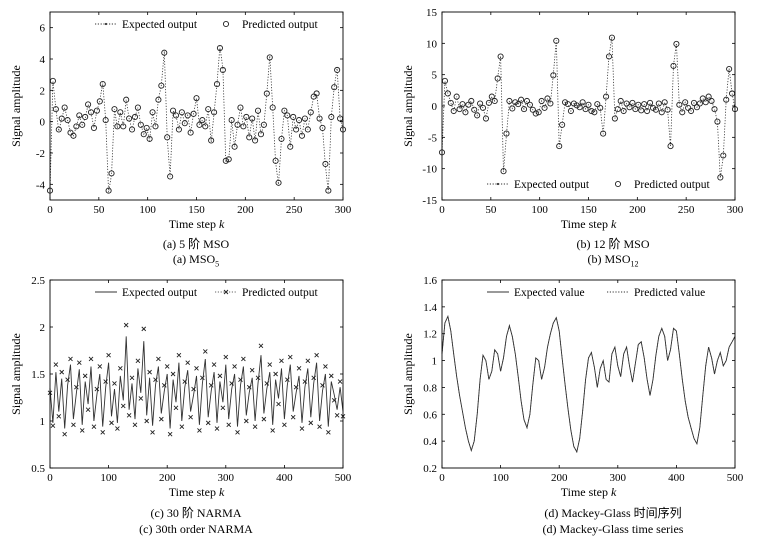  What do you see at coordinates (294, 210) in the screenshot?
I see `x-tick-label: 250` at bounding box center [294, 210].